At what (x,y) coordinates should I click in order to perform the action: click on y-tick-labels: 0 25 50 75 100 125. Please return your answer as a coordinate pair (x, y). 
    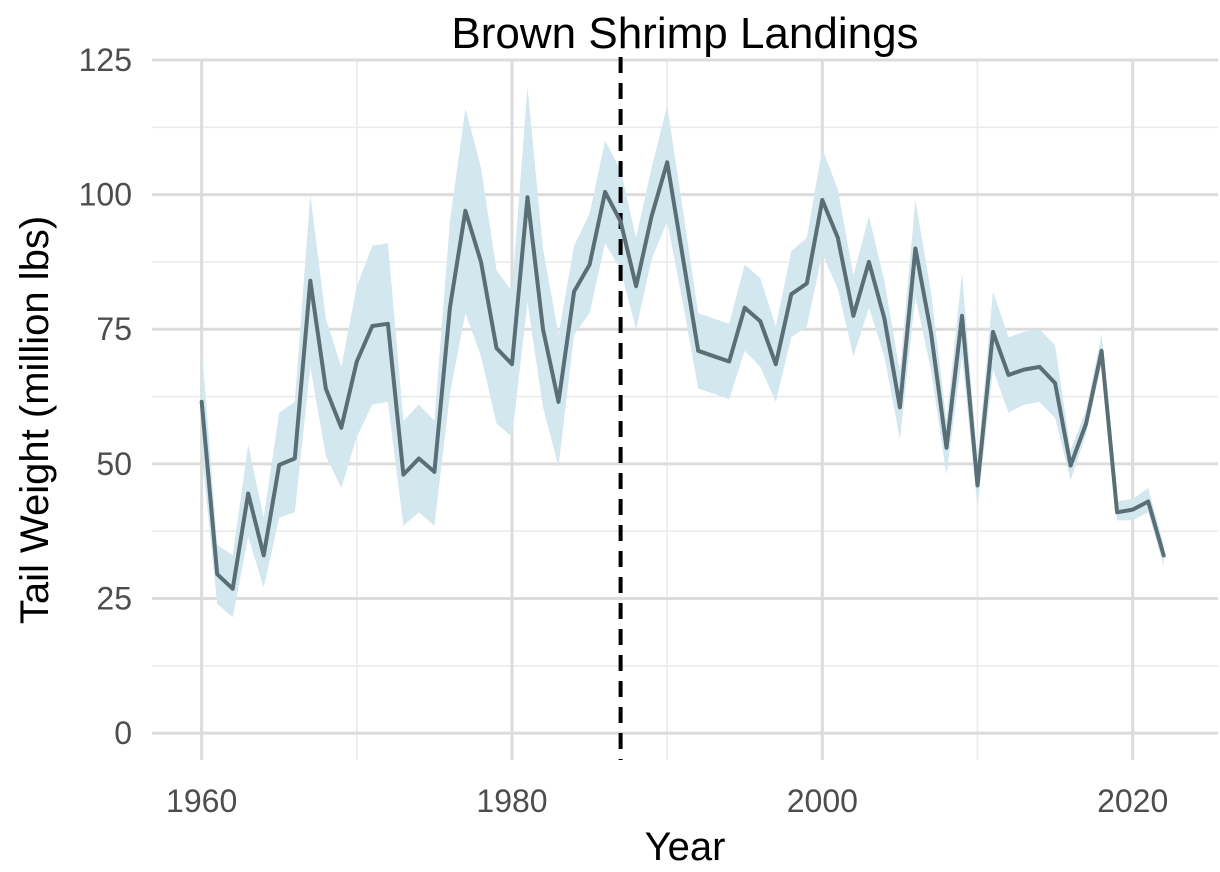
    Looking at the image, I should click on (105, 396).